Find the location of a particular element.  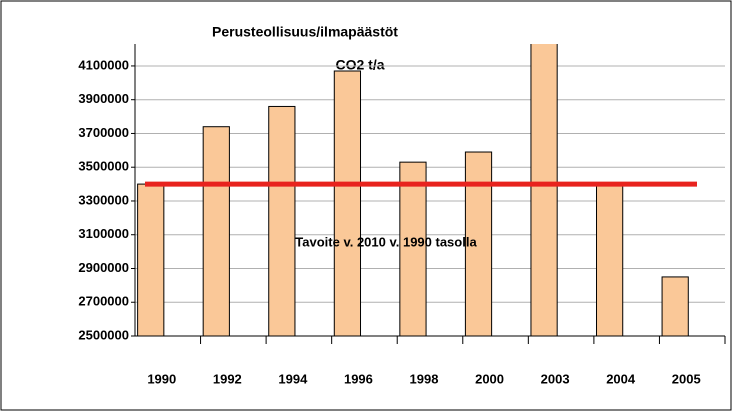

x-tick-label: 2004 is located at coordinates (621, 378).